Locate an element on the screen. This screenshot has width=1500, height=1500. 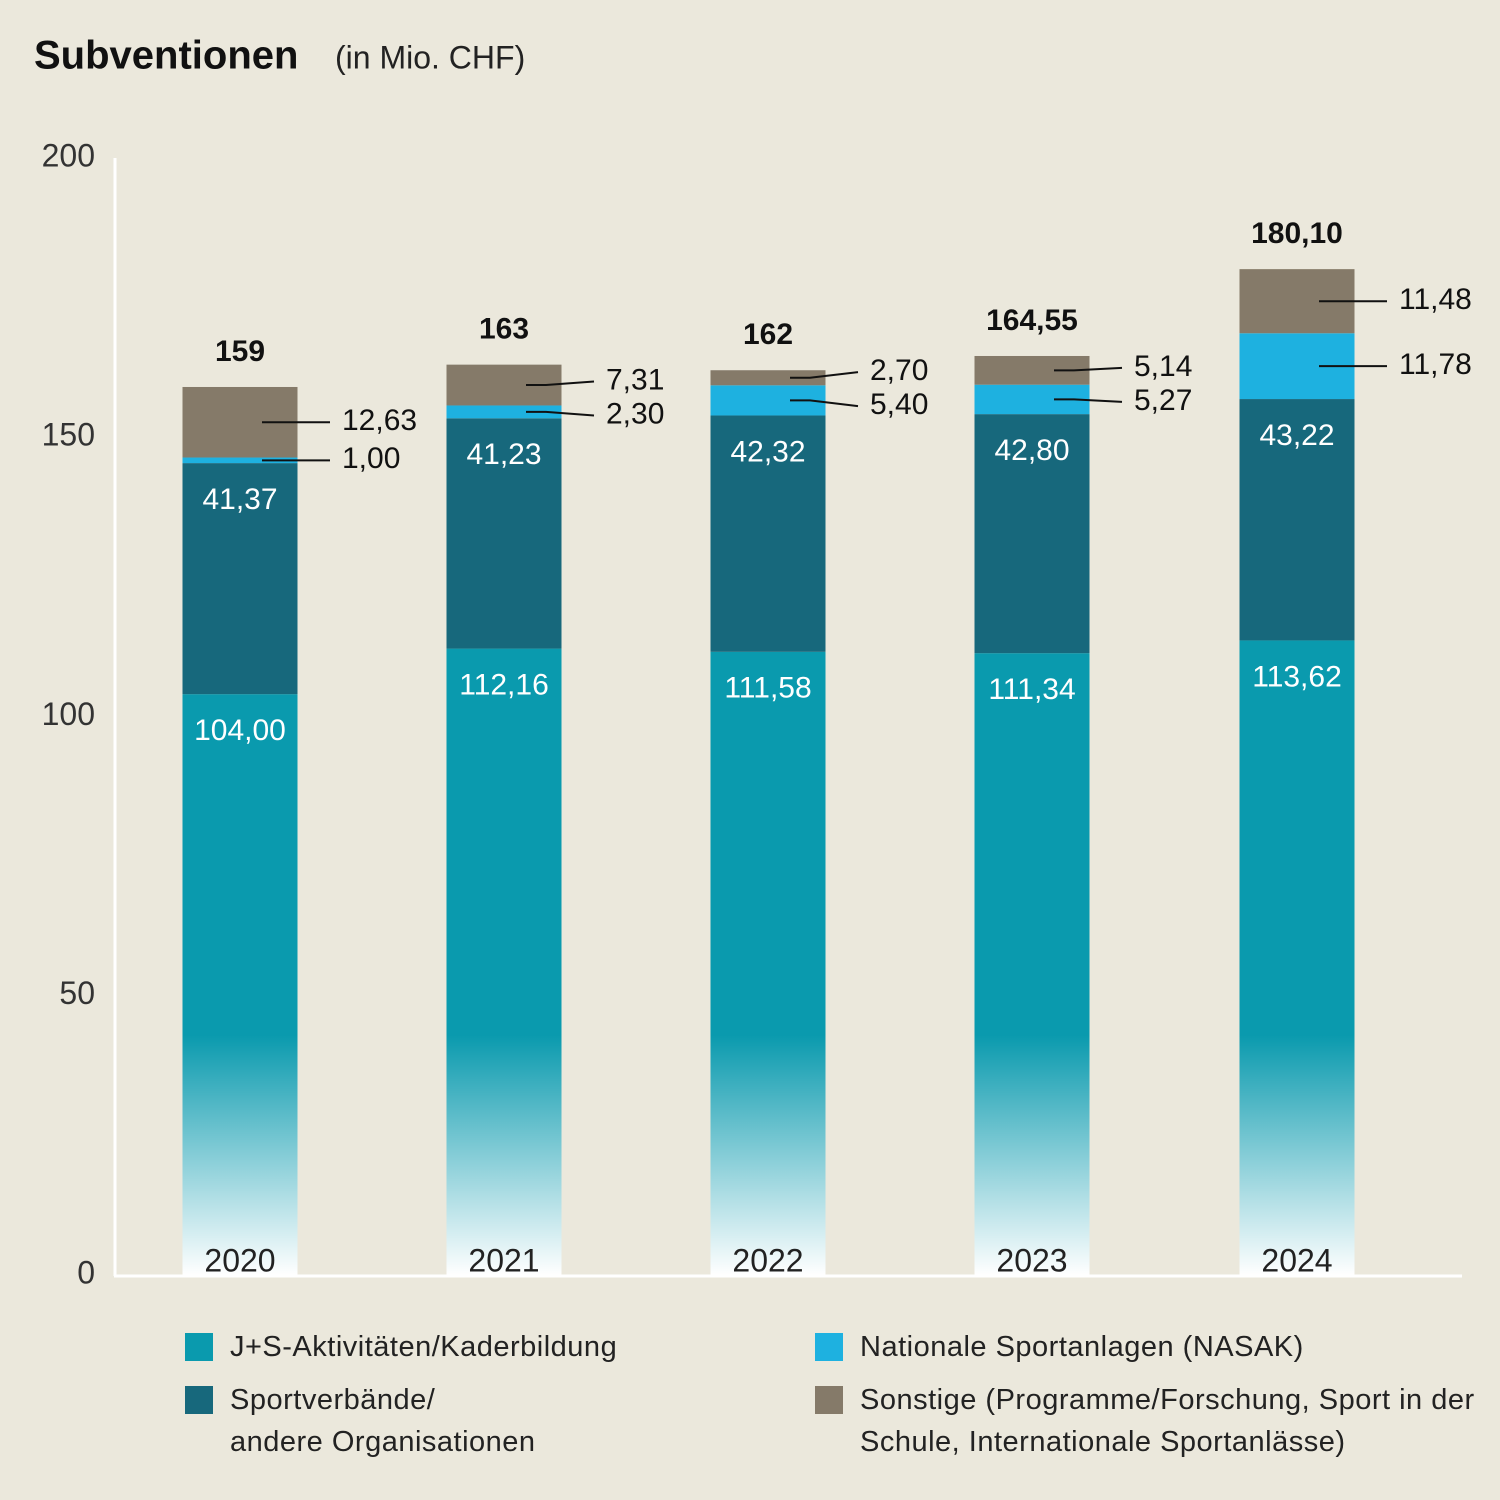
value-label: 2,70 is located at coordinates (899, 370).